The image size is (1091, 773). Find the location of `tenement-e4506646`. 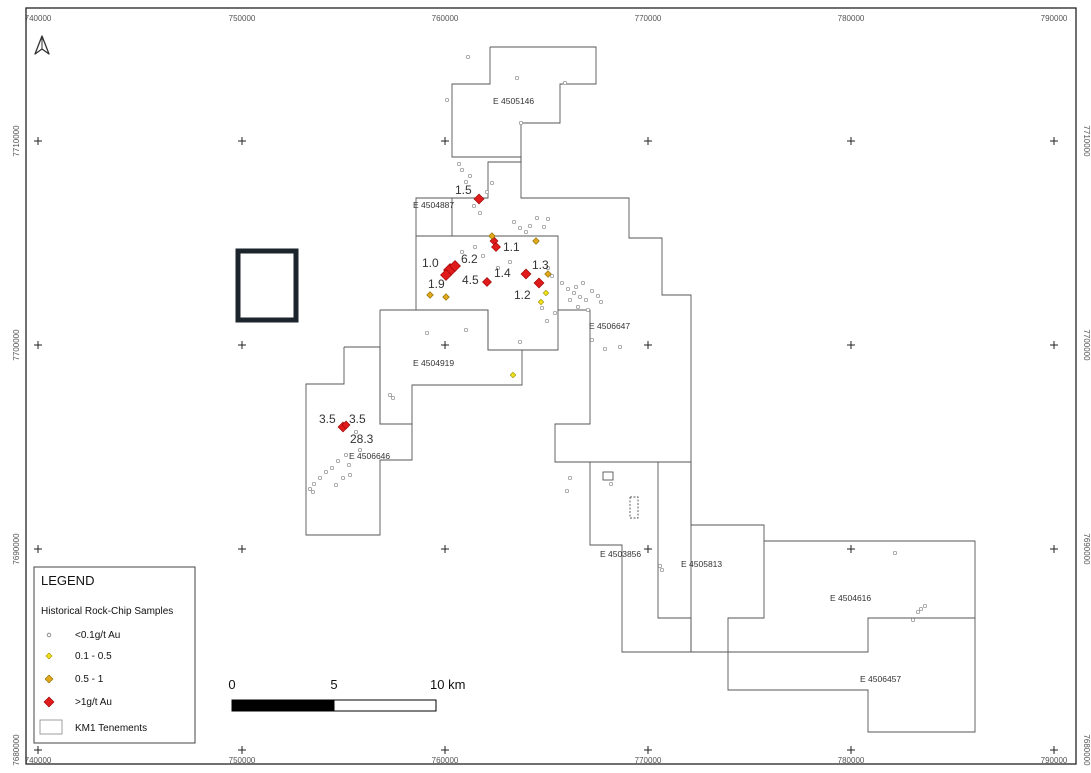

tenement-e4506646 is located at coordinates (359, 441).